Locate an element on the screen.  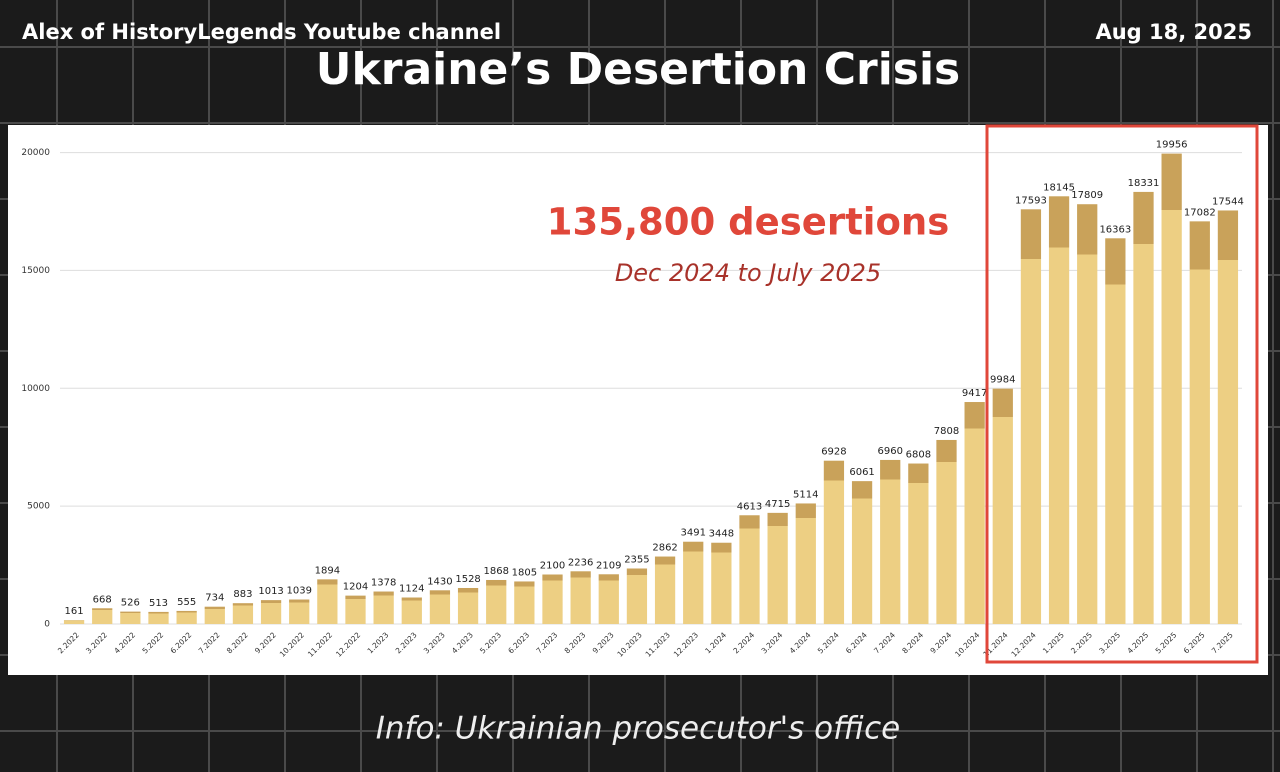
chart-title: Ukraine’s Desertion Crisis is located at coordinates (638, 69).